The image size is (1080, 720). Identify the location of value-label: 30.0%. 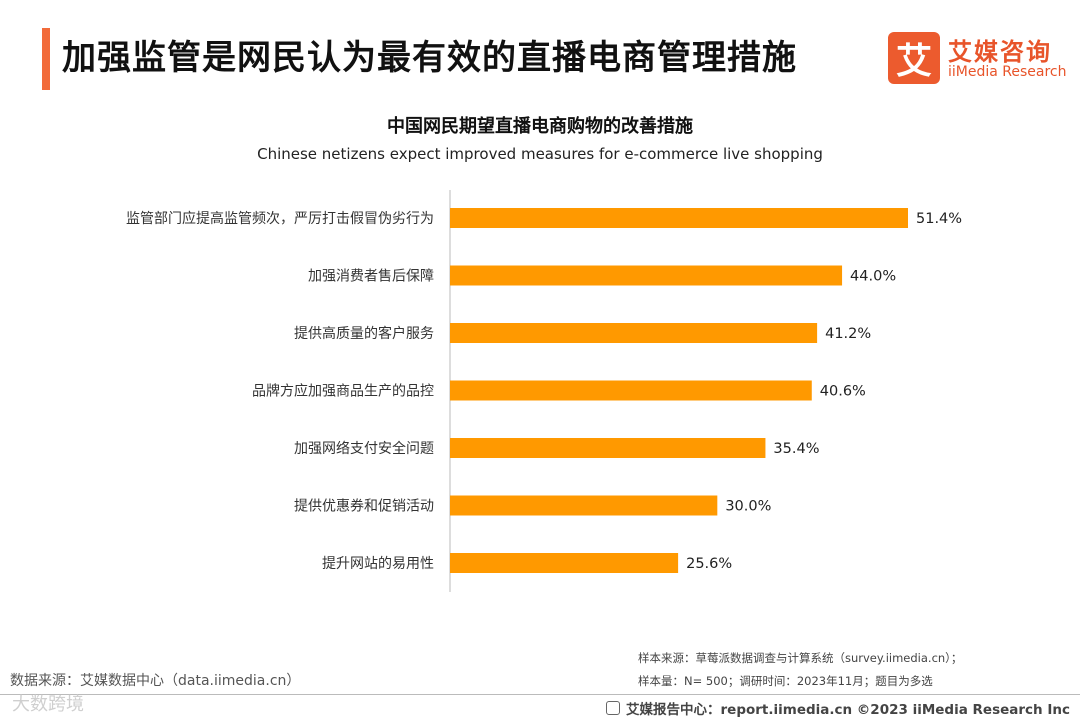
(748, 507).